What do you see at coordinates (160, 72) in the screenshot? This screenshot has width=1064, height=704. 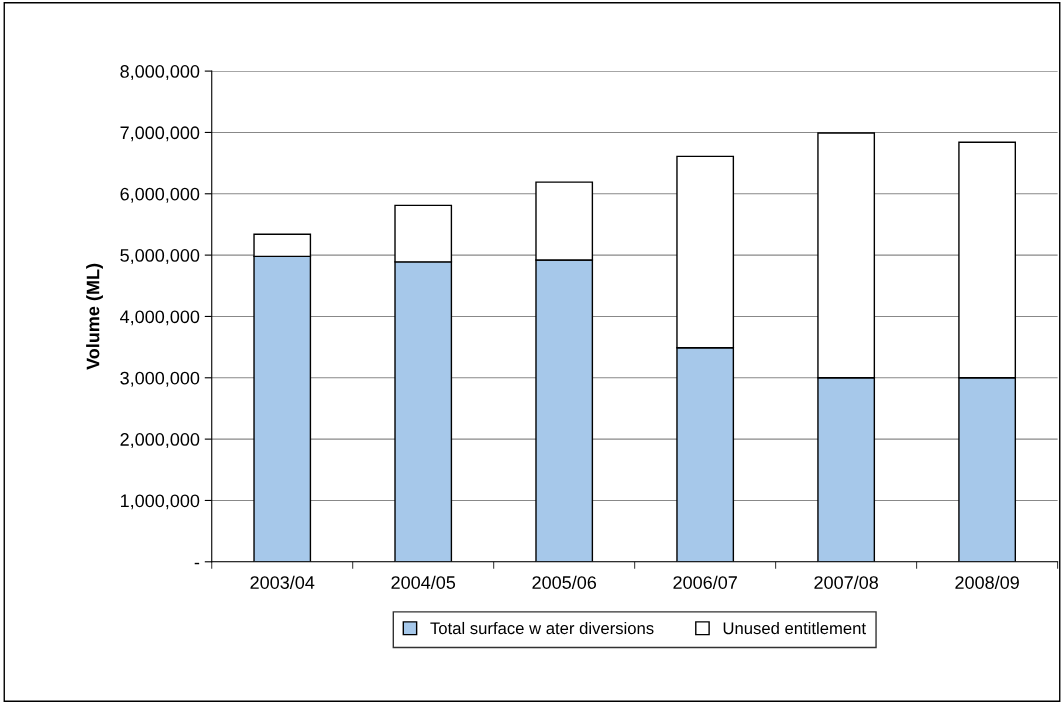 I see `y-tick-label: 8,000,000` at bounding box center [160, 72].